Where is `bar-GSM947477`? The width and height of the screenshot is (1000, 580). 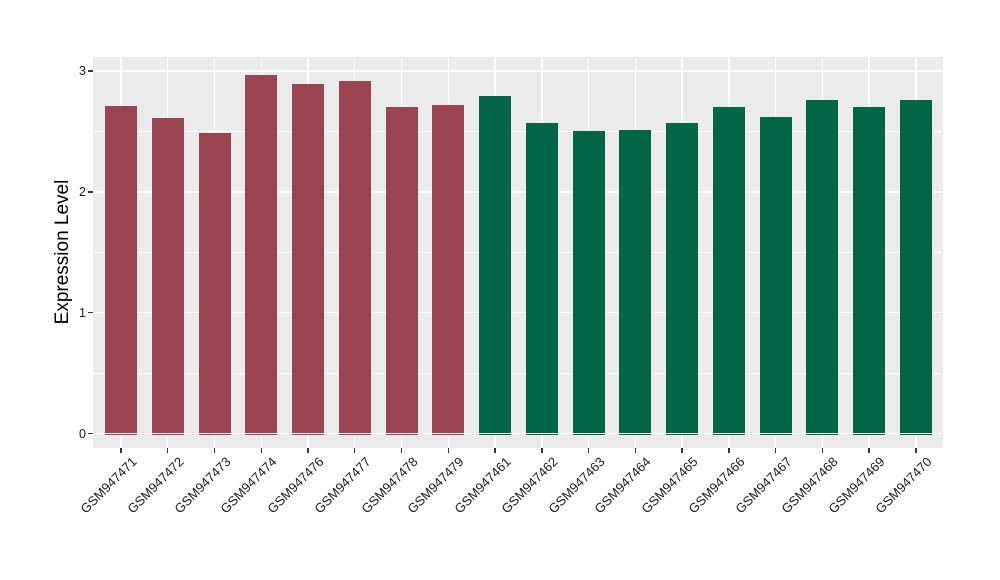 bar-GSM947477 is located at coordinates (354, 257).